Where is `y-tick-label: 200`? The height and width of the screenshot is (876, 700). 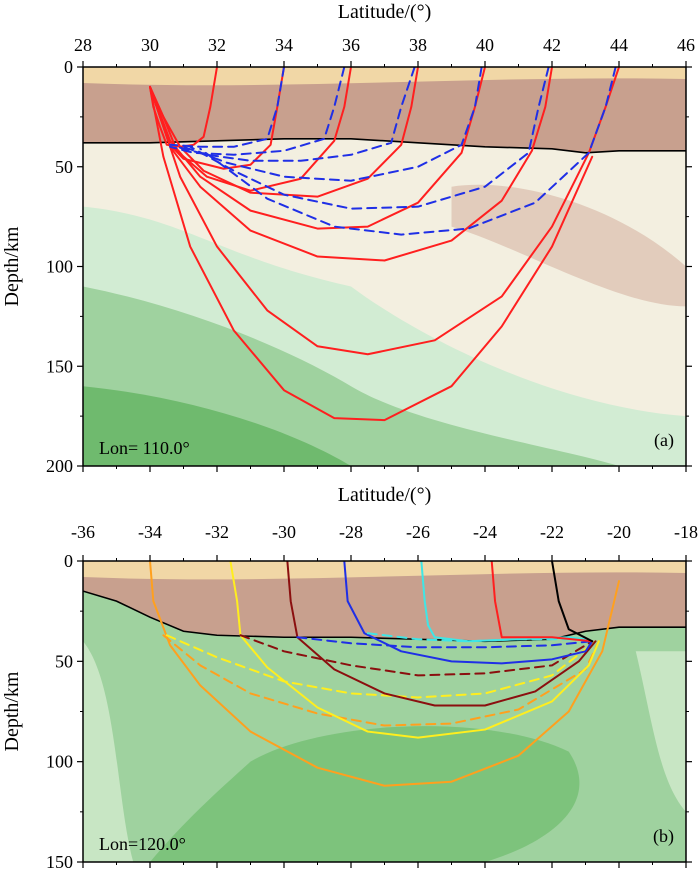 y-tick-label: 200 is located at coordinates (59, 466).